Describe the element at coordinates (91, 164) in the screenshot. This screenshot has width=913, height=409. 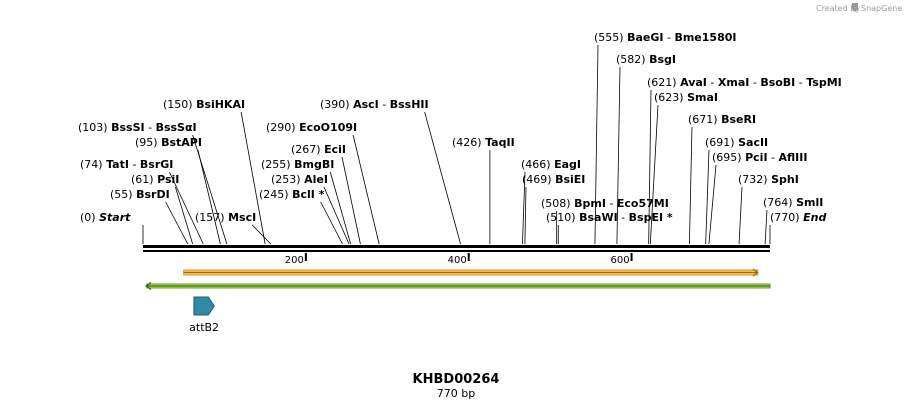
I see `site-position: 74` at that location.